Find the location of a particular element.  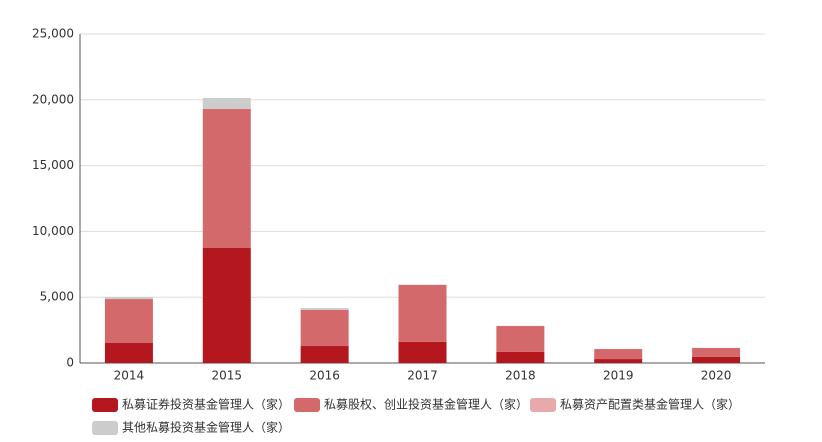

x-tick-label: 2017 is located at coordinates (422, 376).